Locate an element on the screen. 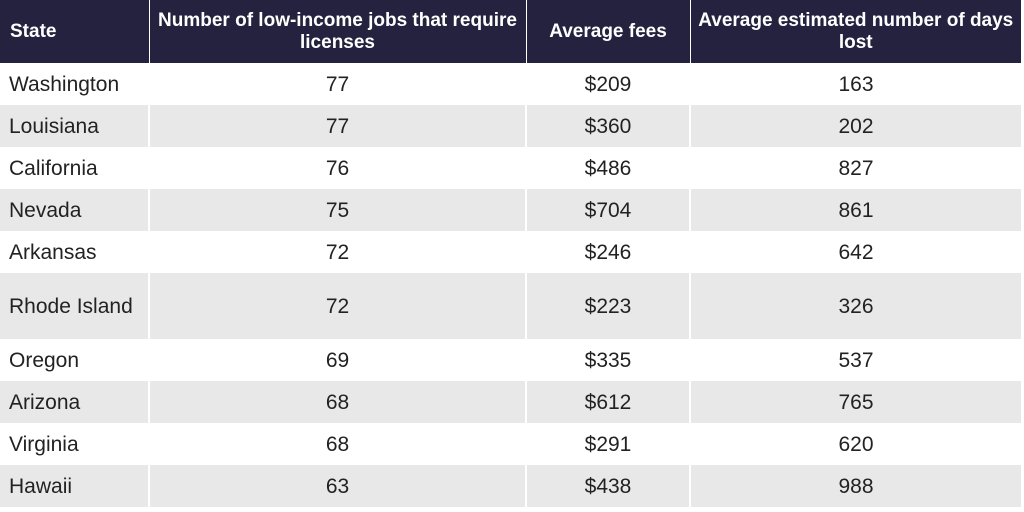 This screenshot has width=1024, height=512. fees-cell: $246 is located at coordinates (607, 252).